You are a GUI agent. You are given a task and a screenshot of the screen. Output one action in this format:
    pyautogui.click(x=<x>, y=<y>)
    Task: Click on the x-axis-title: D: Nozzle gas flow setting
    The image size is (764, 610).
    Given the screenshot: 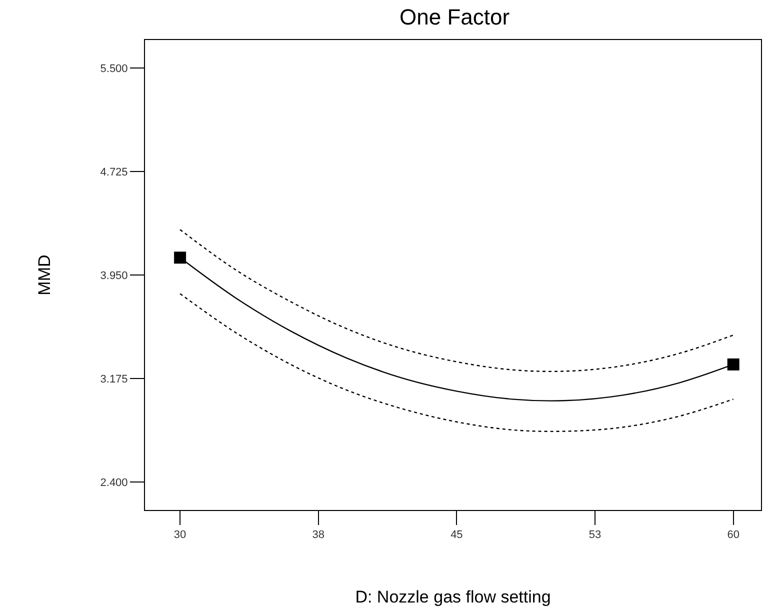 What is the action you would take?
    pyautogui.click(x=453, y=597)
    